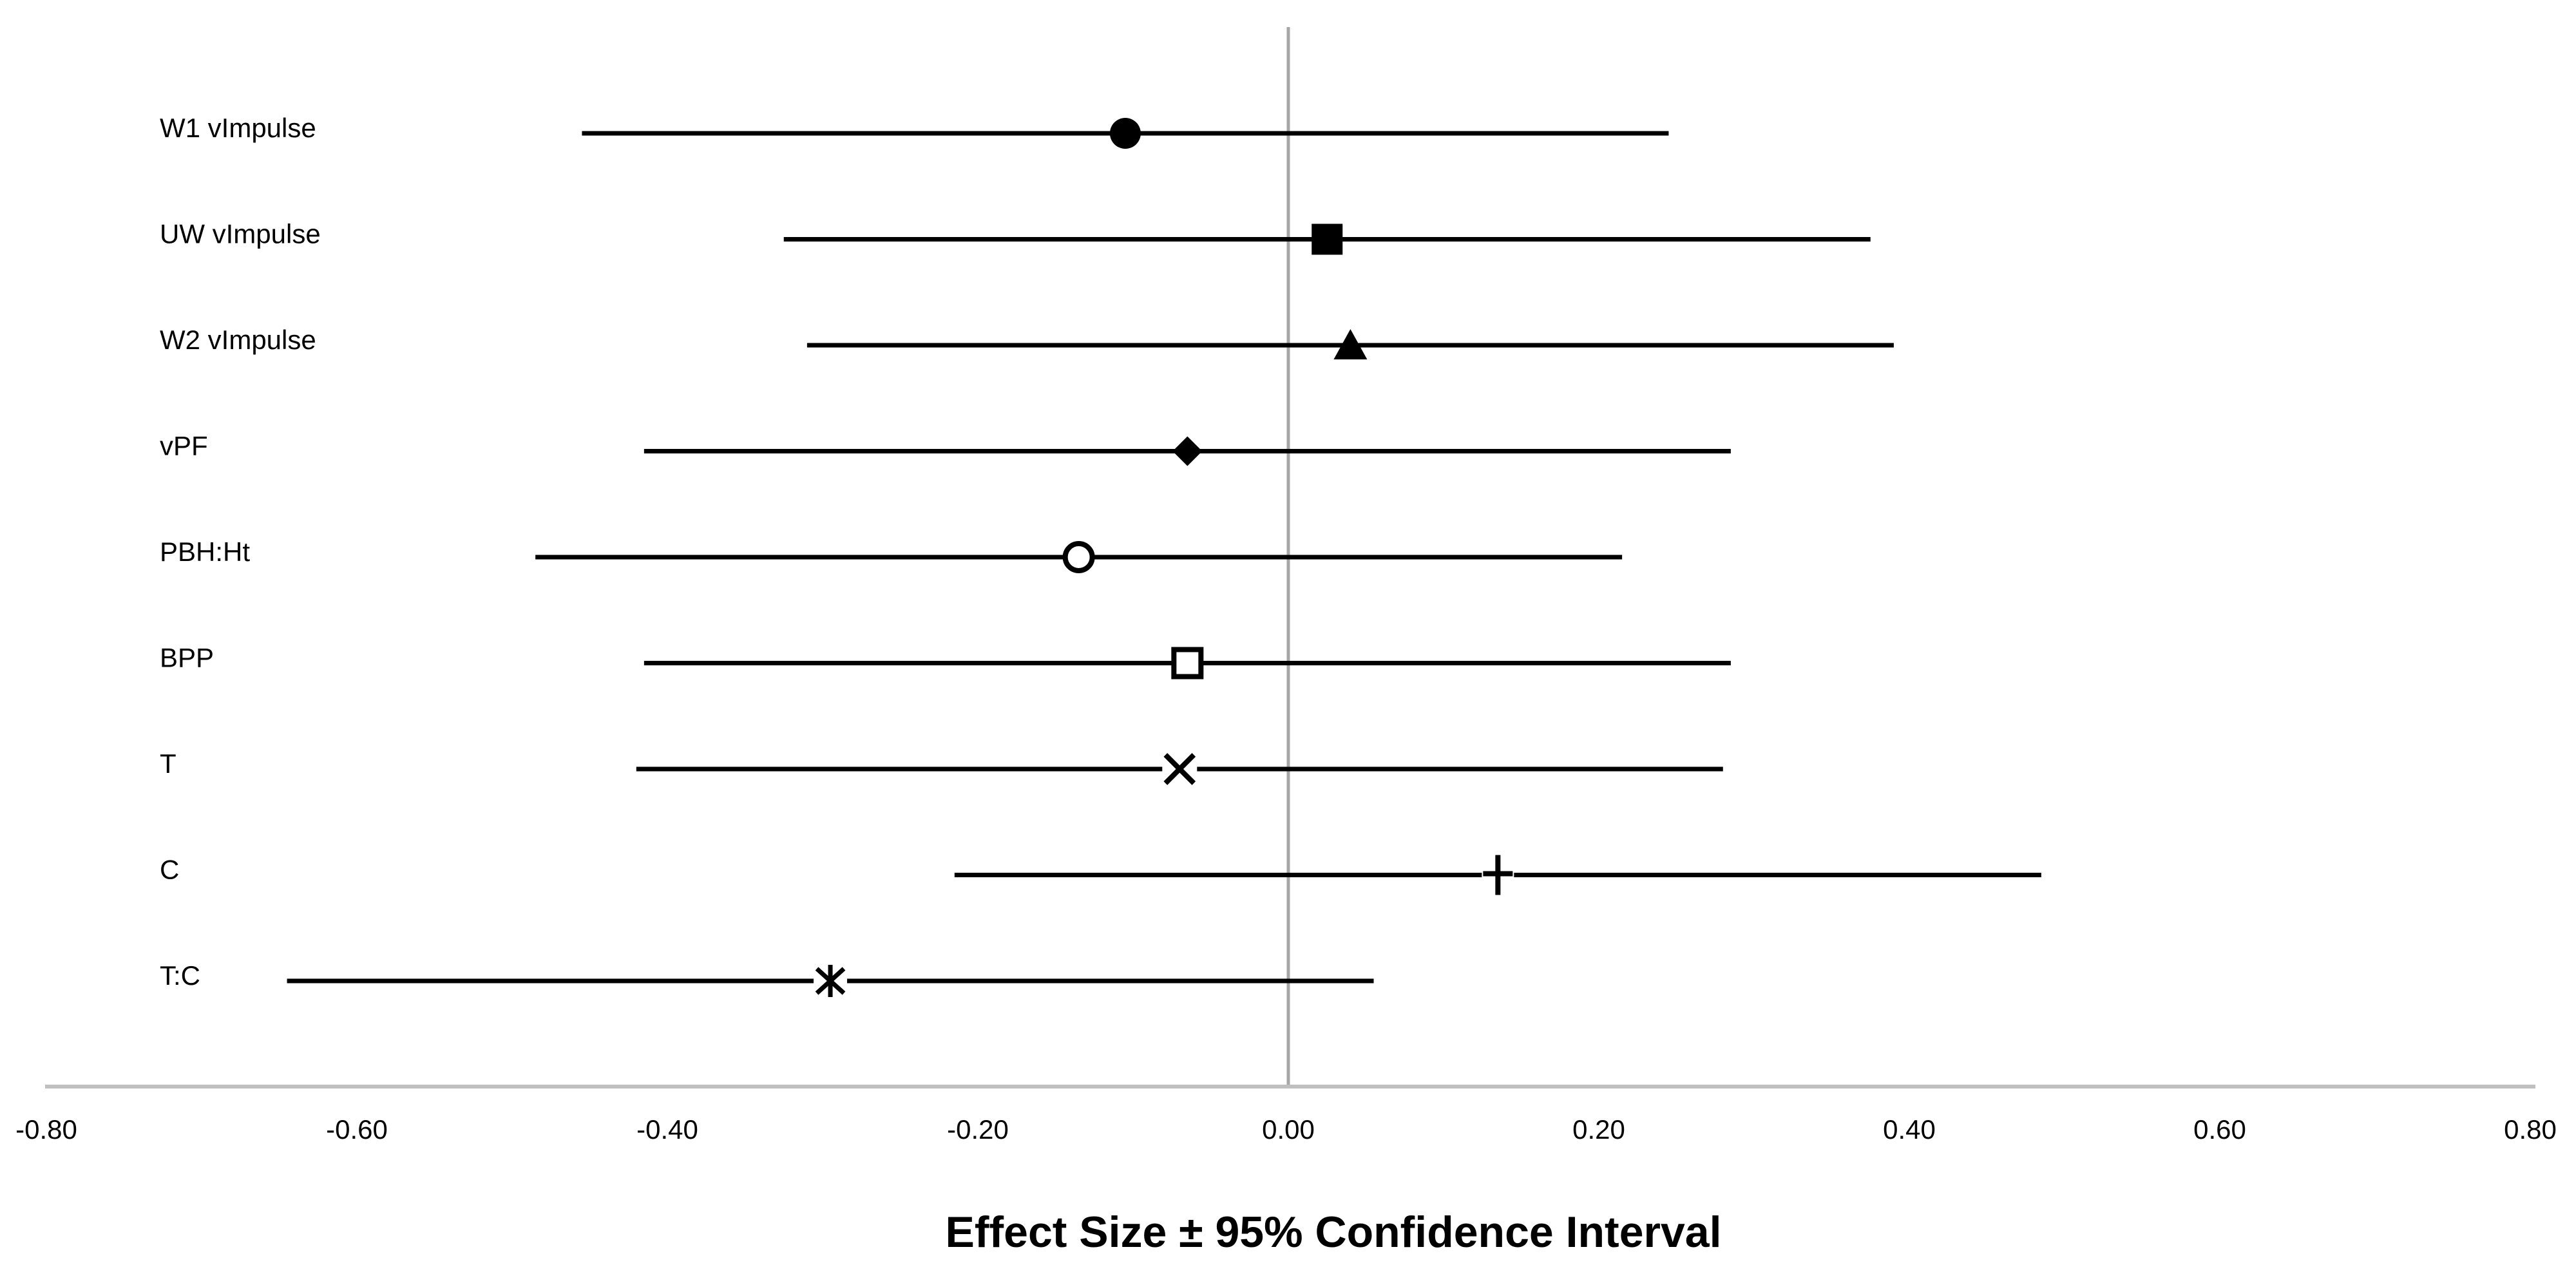  Describe the element at coordinates (1187, 664) in the screenshot. I see `row-bpp-marker-open-square` at that location.